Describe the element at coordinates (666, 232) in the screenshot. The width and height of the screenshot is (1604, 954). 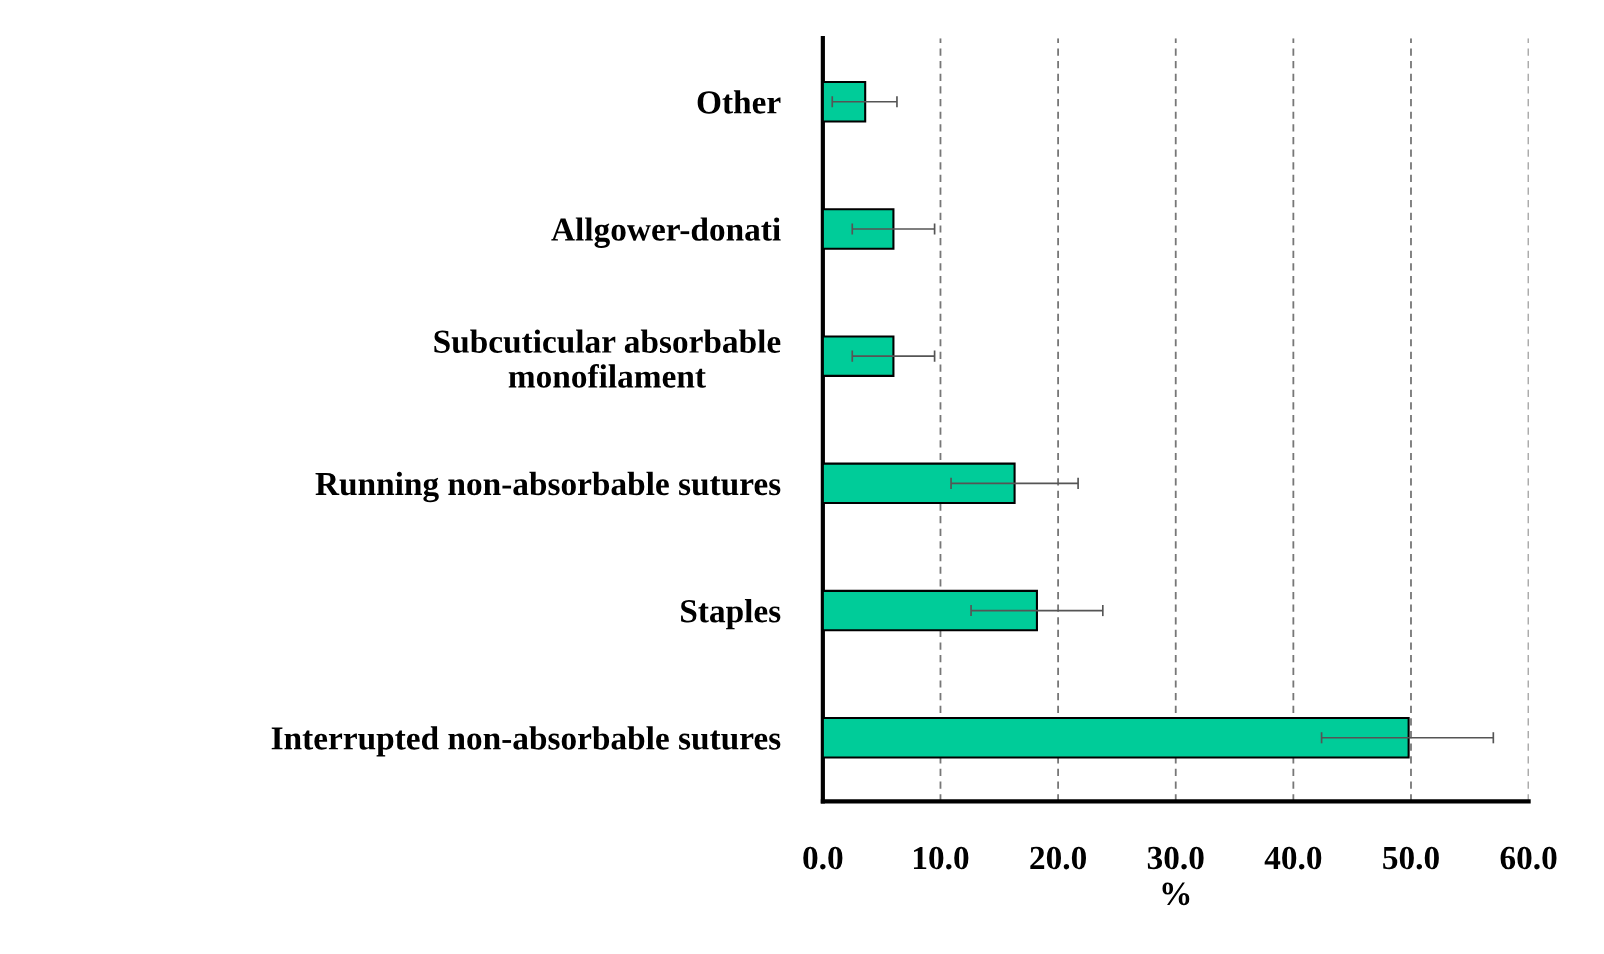
I see `y-tick-label: Allgower-donati` at that location.